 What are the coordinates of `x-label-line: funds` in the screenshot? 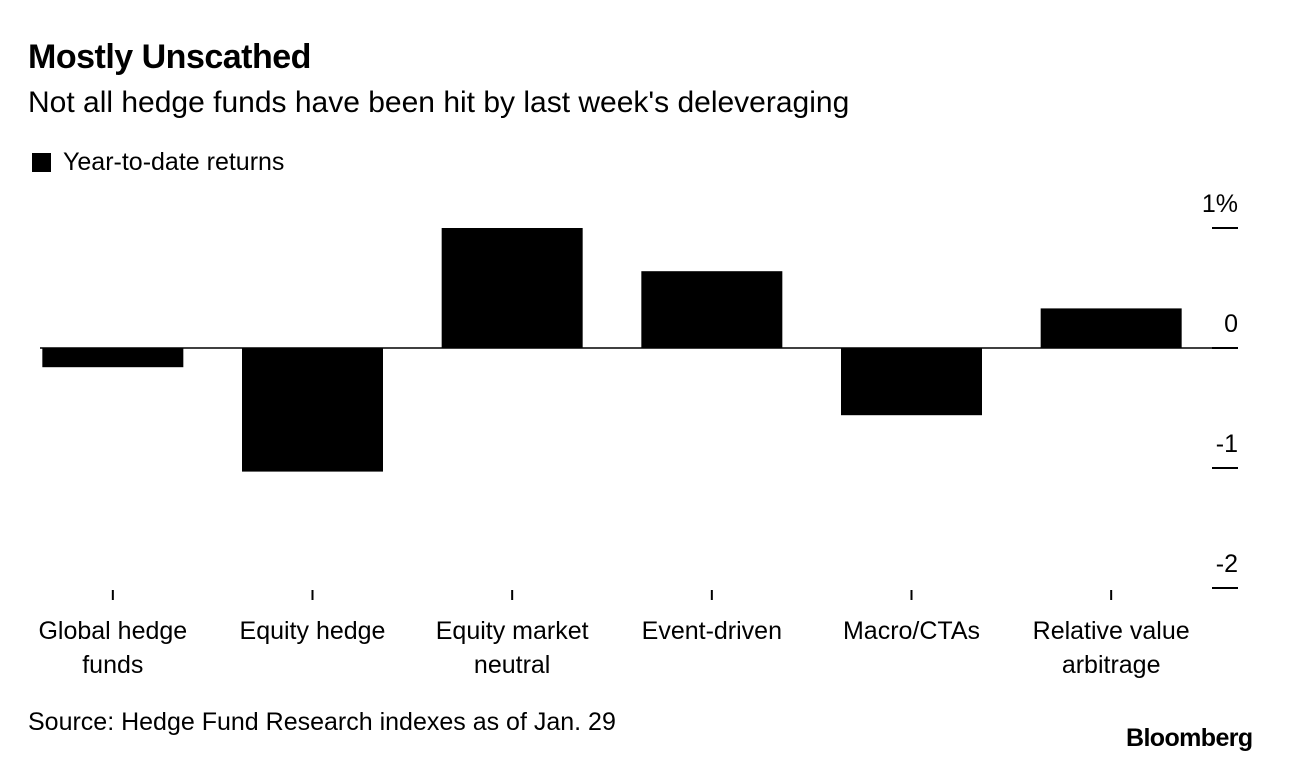 It's located at (113, 665).